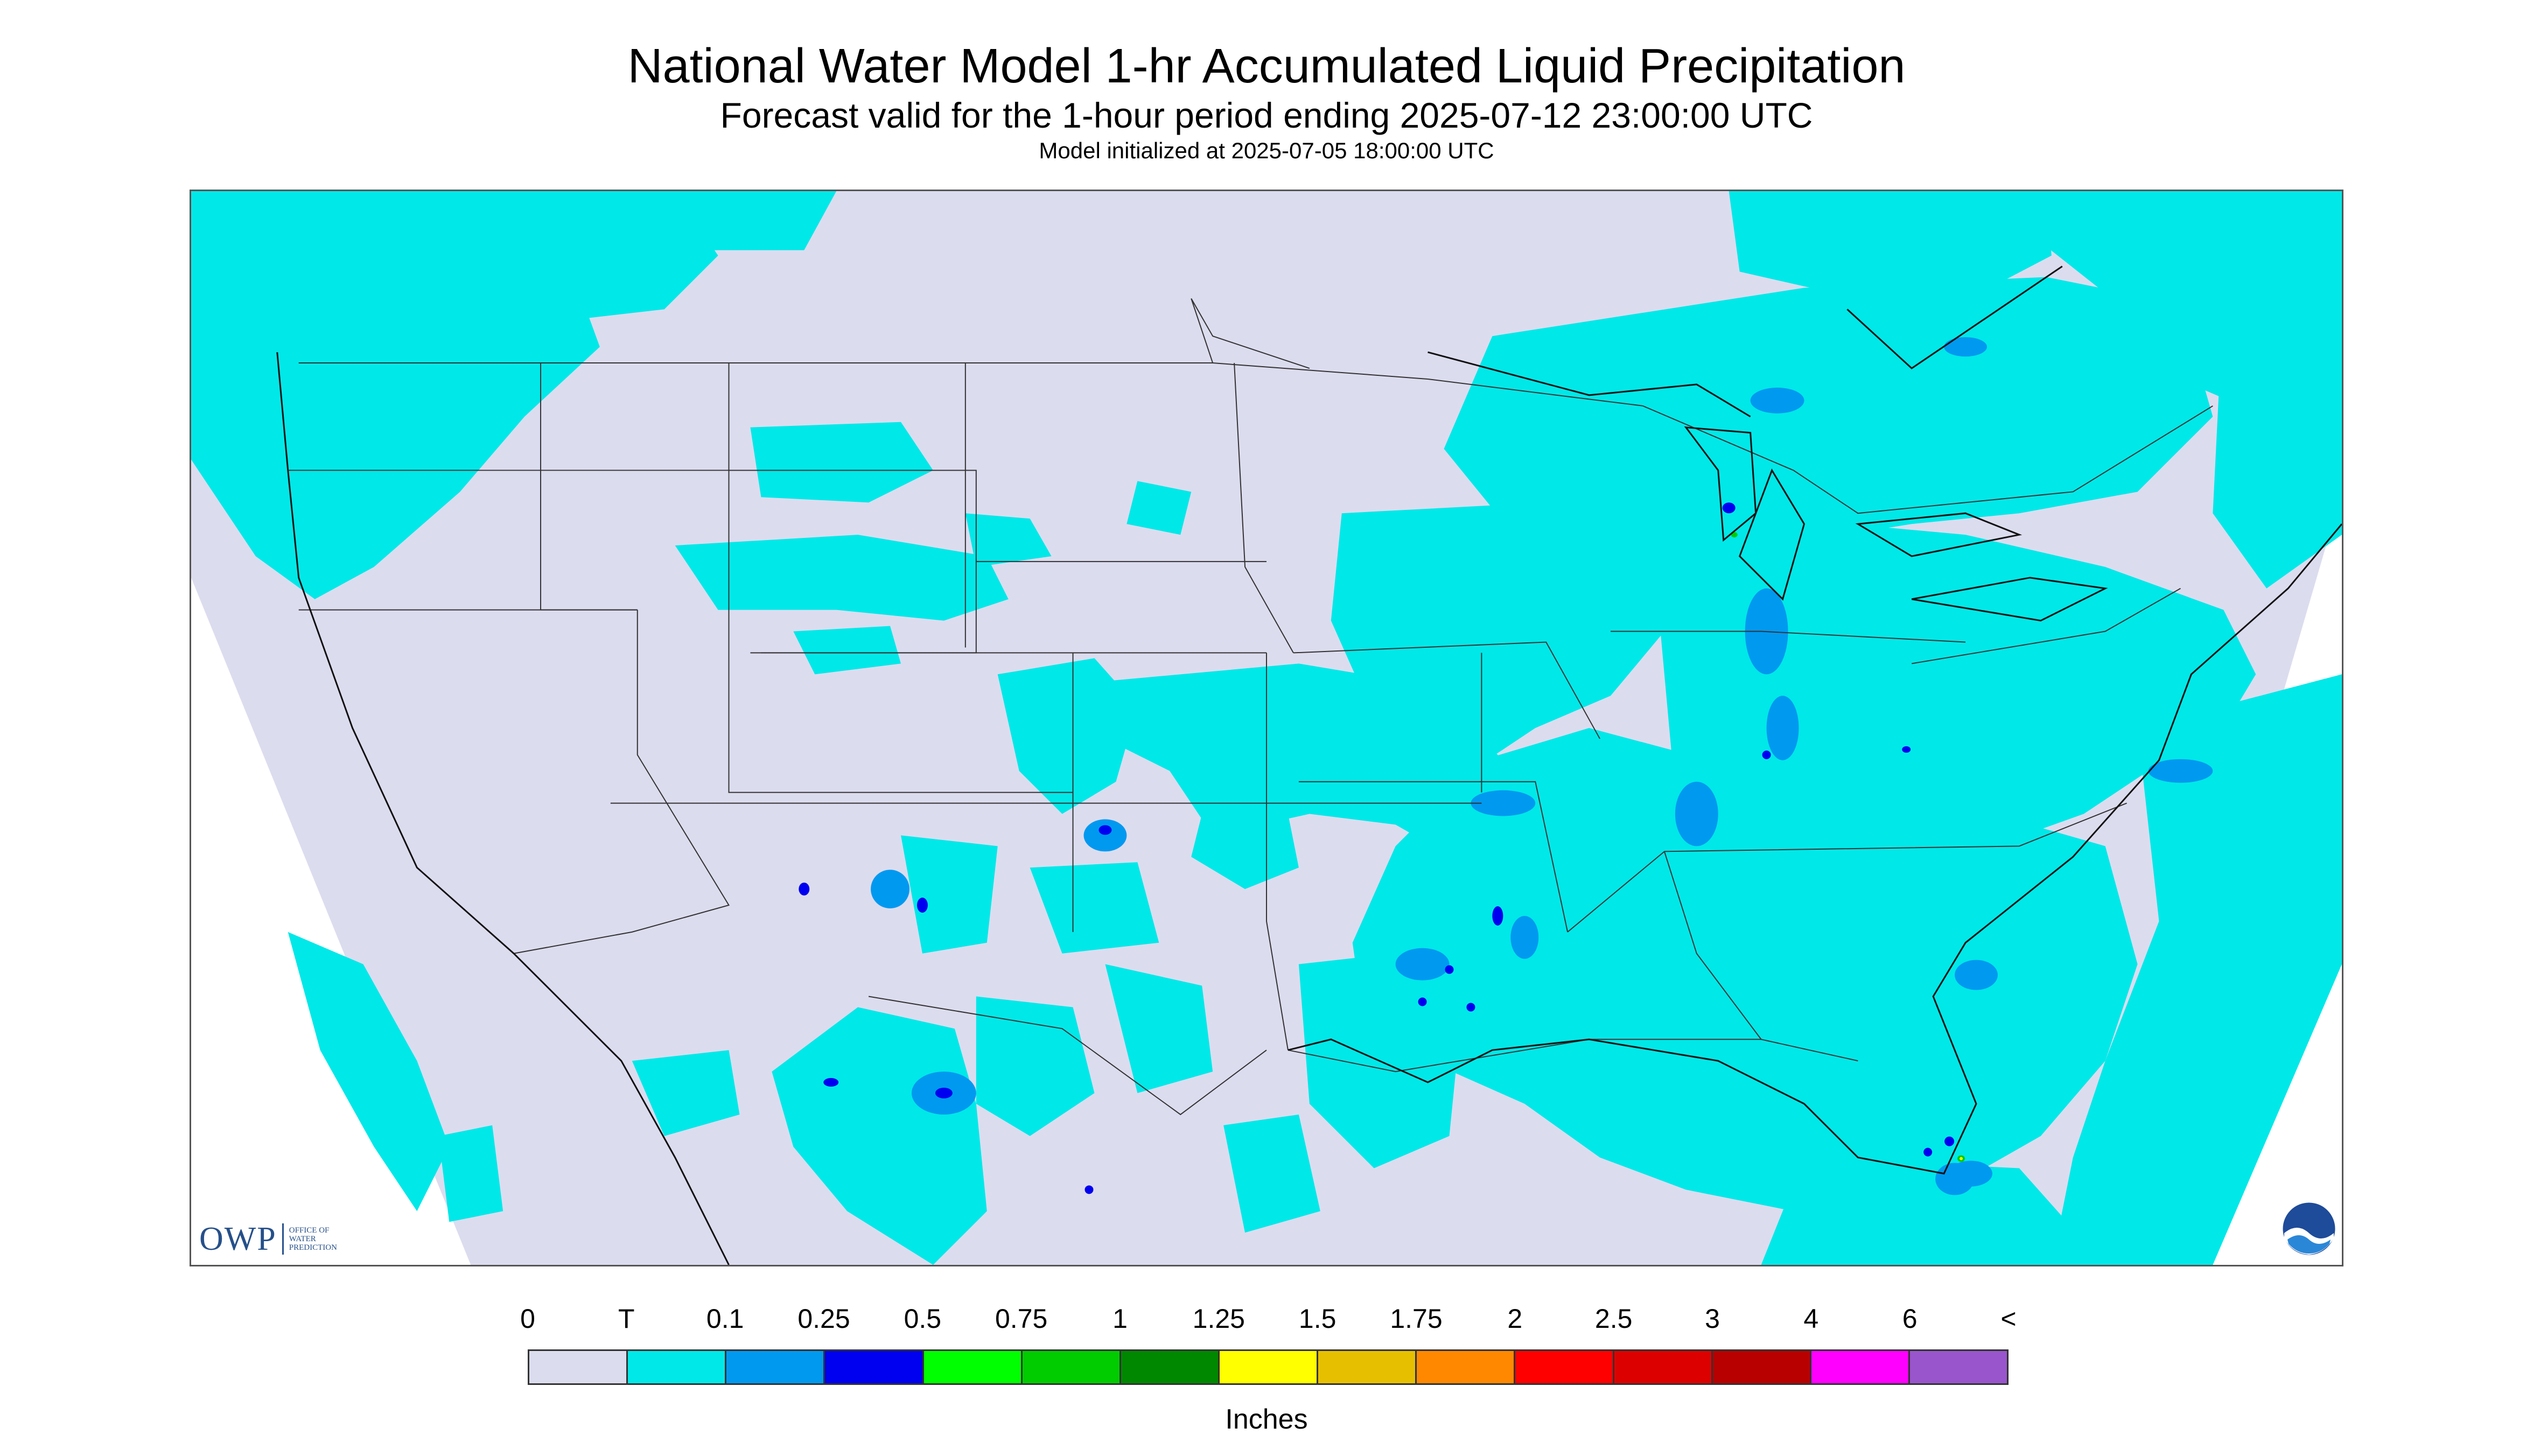  I want to click on legend-units: Inches, so click(1266, 1419).